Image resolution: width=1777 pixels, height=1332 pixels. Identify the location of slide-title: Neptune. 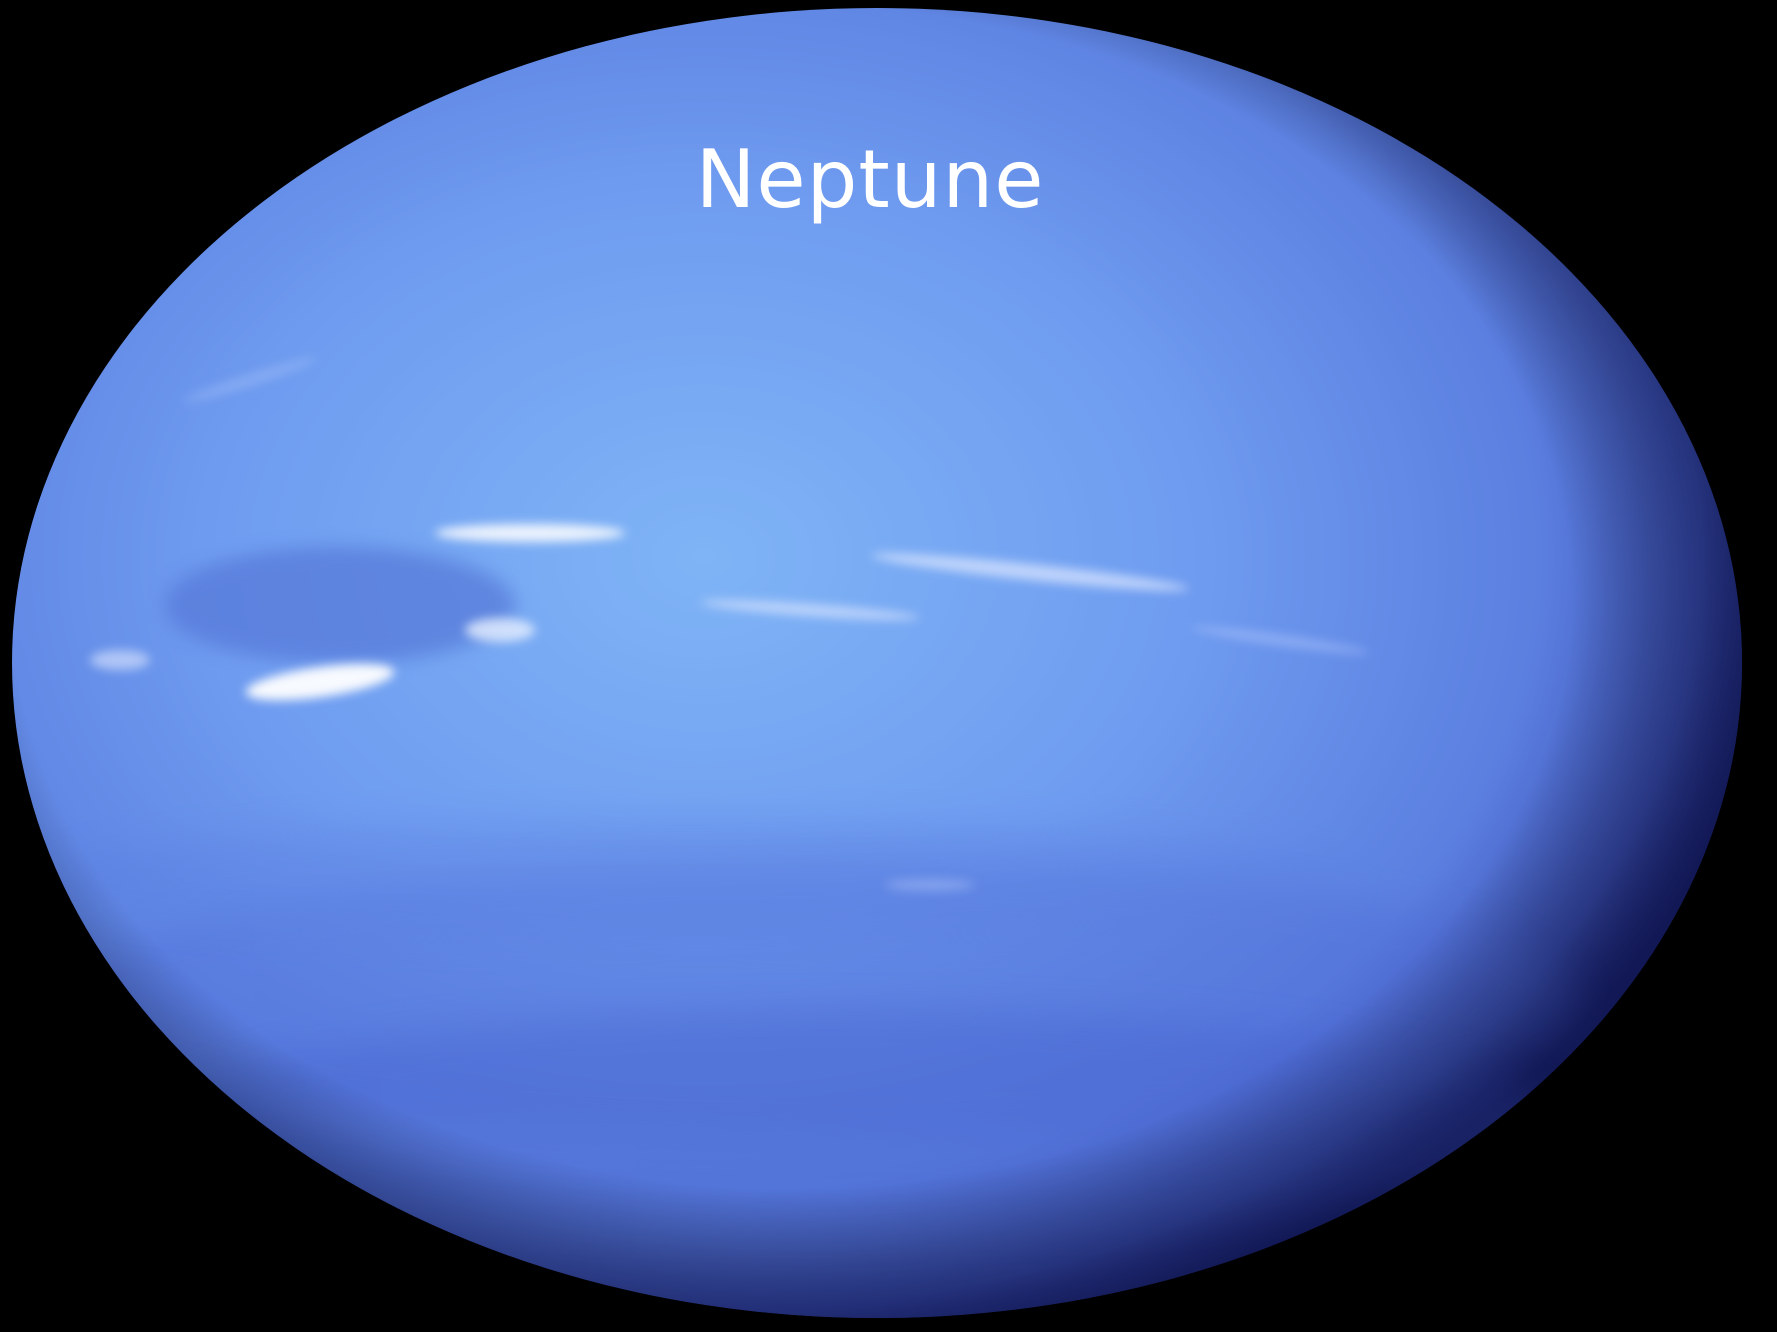
(870, 179).